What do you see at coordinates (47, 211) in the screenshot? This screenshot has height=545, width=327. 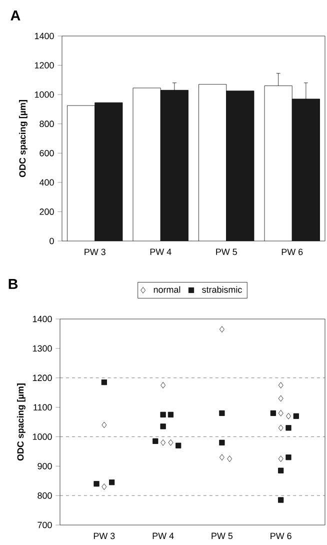 I see `y-tick-label: 200` at bounding box center [47, 211].